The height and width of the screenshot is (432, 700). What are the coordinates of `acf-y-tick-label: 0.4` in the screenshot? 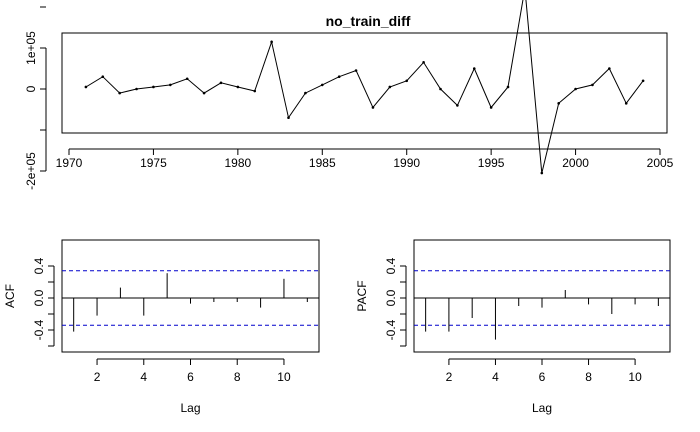 It's located at (39, 265).